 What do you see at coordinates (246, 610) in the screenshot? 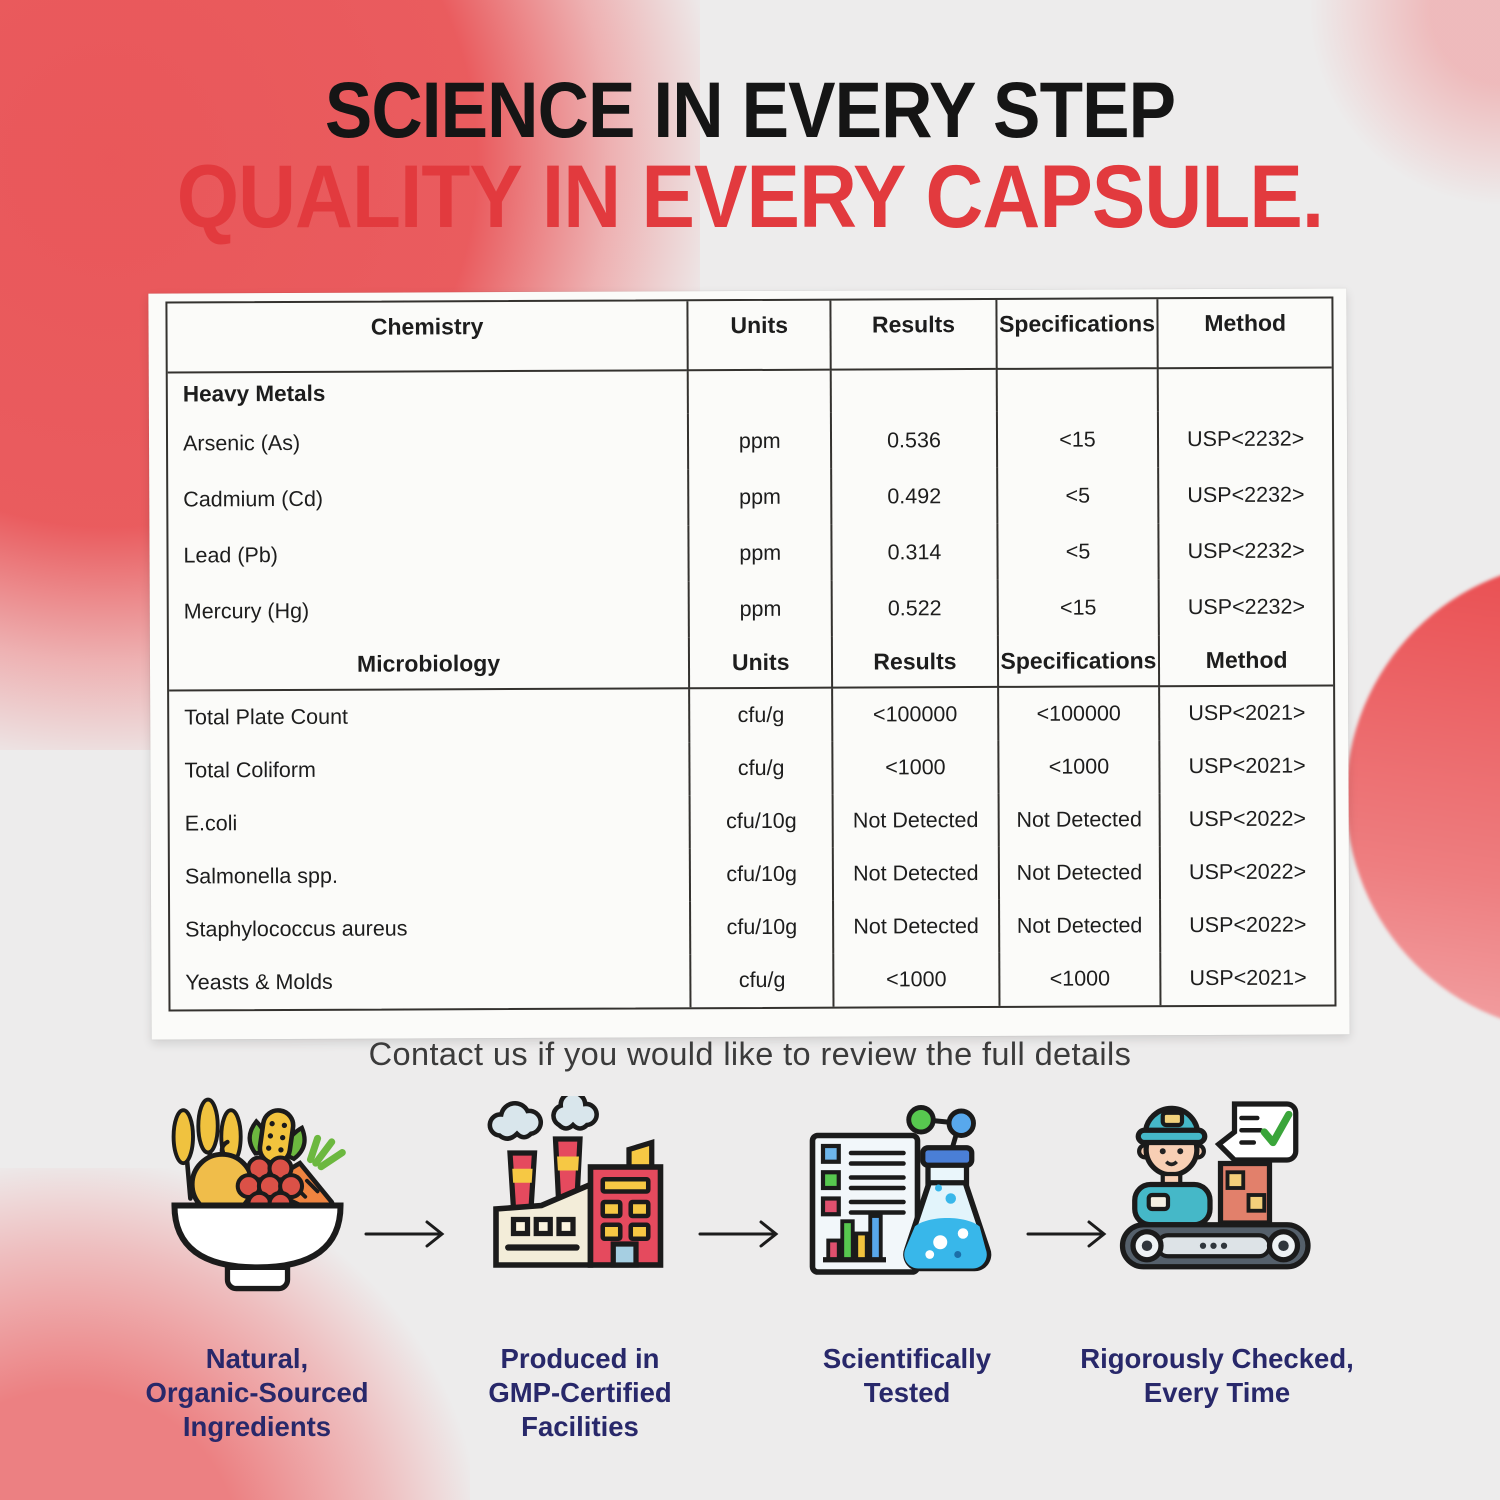
I see `table-cell: Mercury (Hg)` at bounding box center [246, 610].